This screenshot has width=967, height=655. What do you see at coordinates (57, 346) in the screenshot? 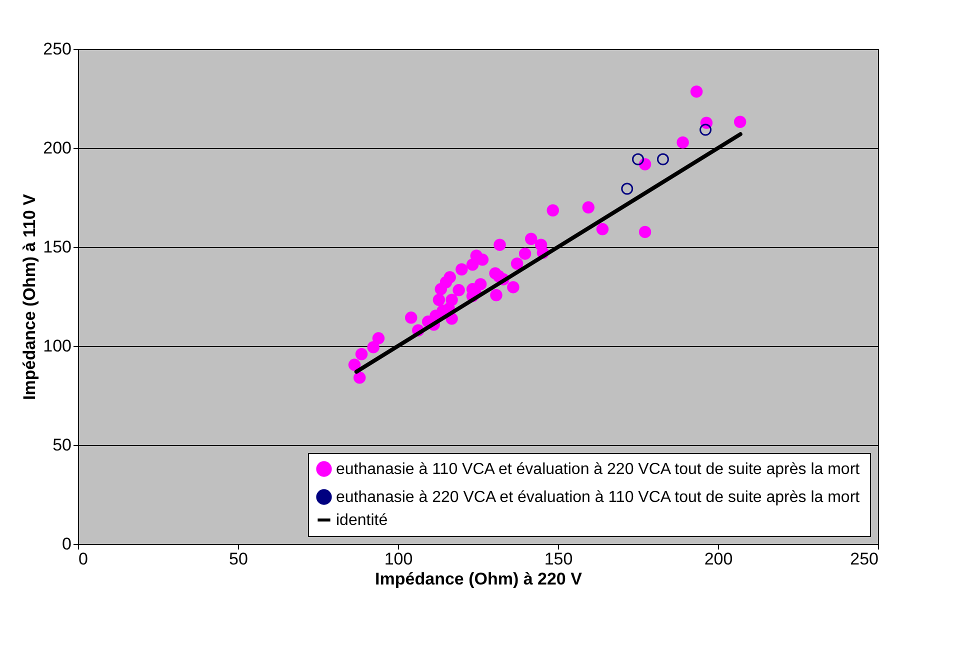
I see `y-tick-label: 100` at bounding box center [57, 346].